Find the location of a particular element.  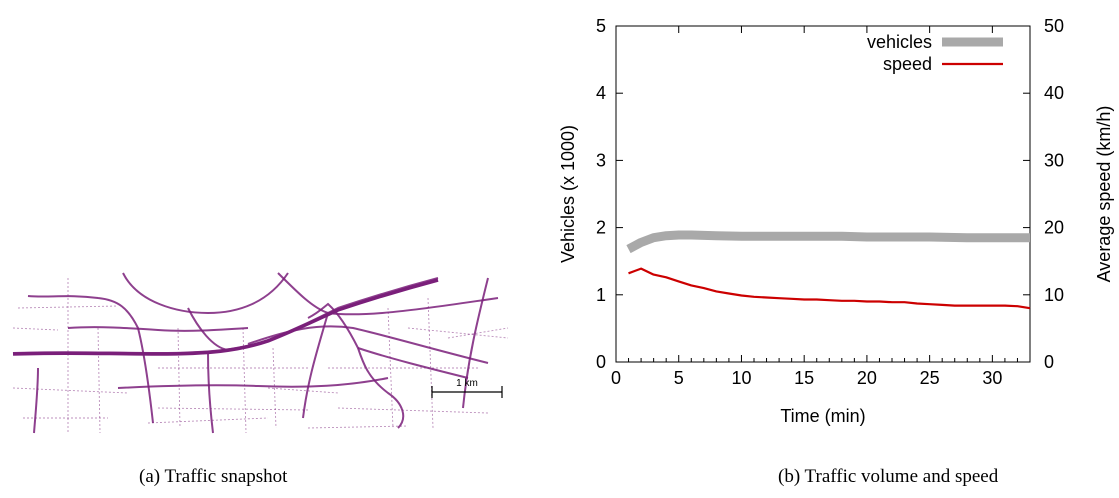

y-tick-label: 0 is located at coordinates (601, 362).